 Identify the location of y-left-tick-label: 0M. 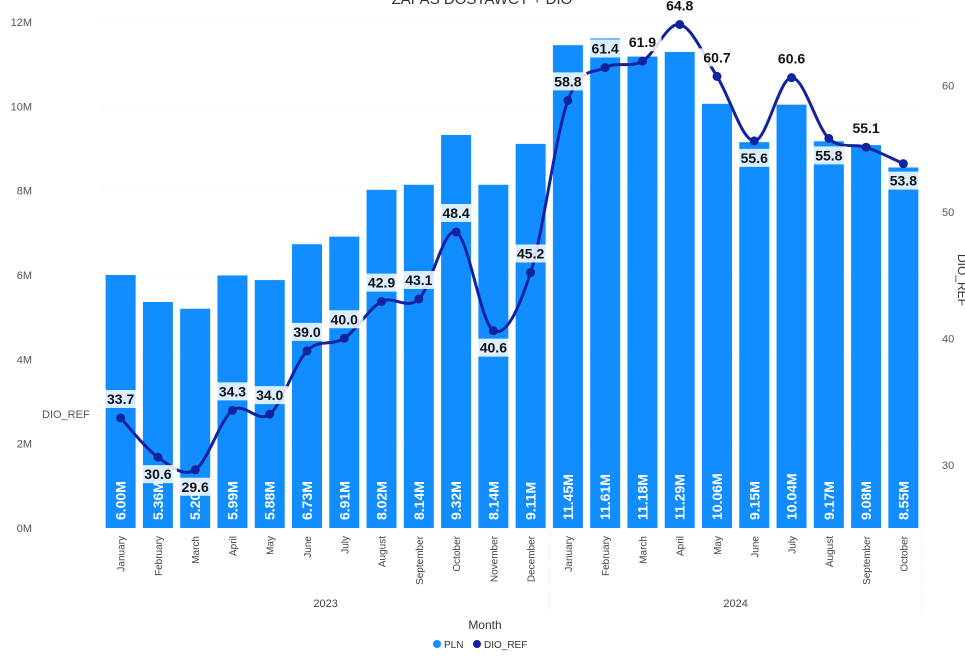
(24, 529).